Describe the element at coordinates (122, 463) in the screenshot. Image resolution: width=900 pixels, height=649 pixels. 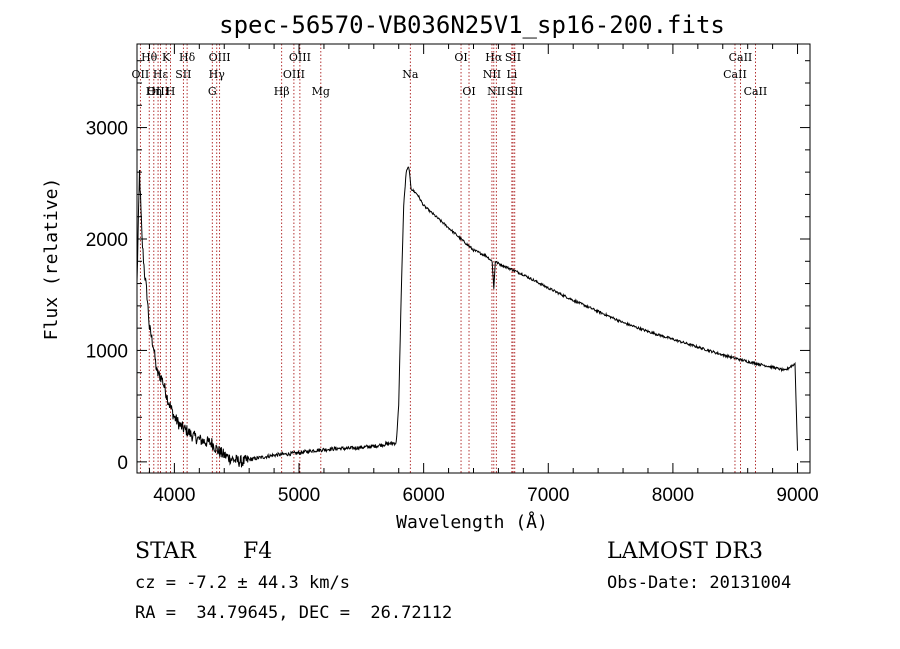
I see `y-tick-label: 0` at that location.